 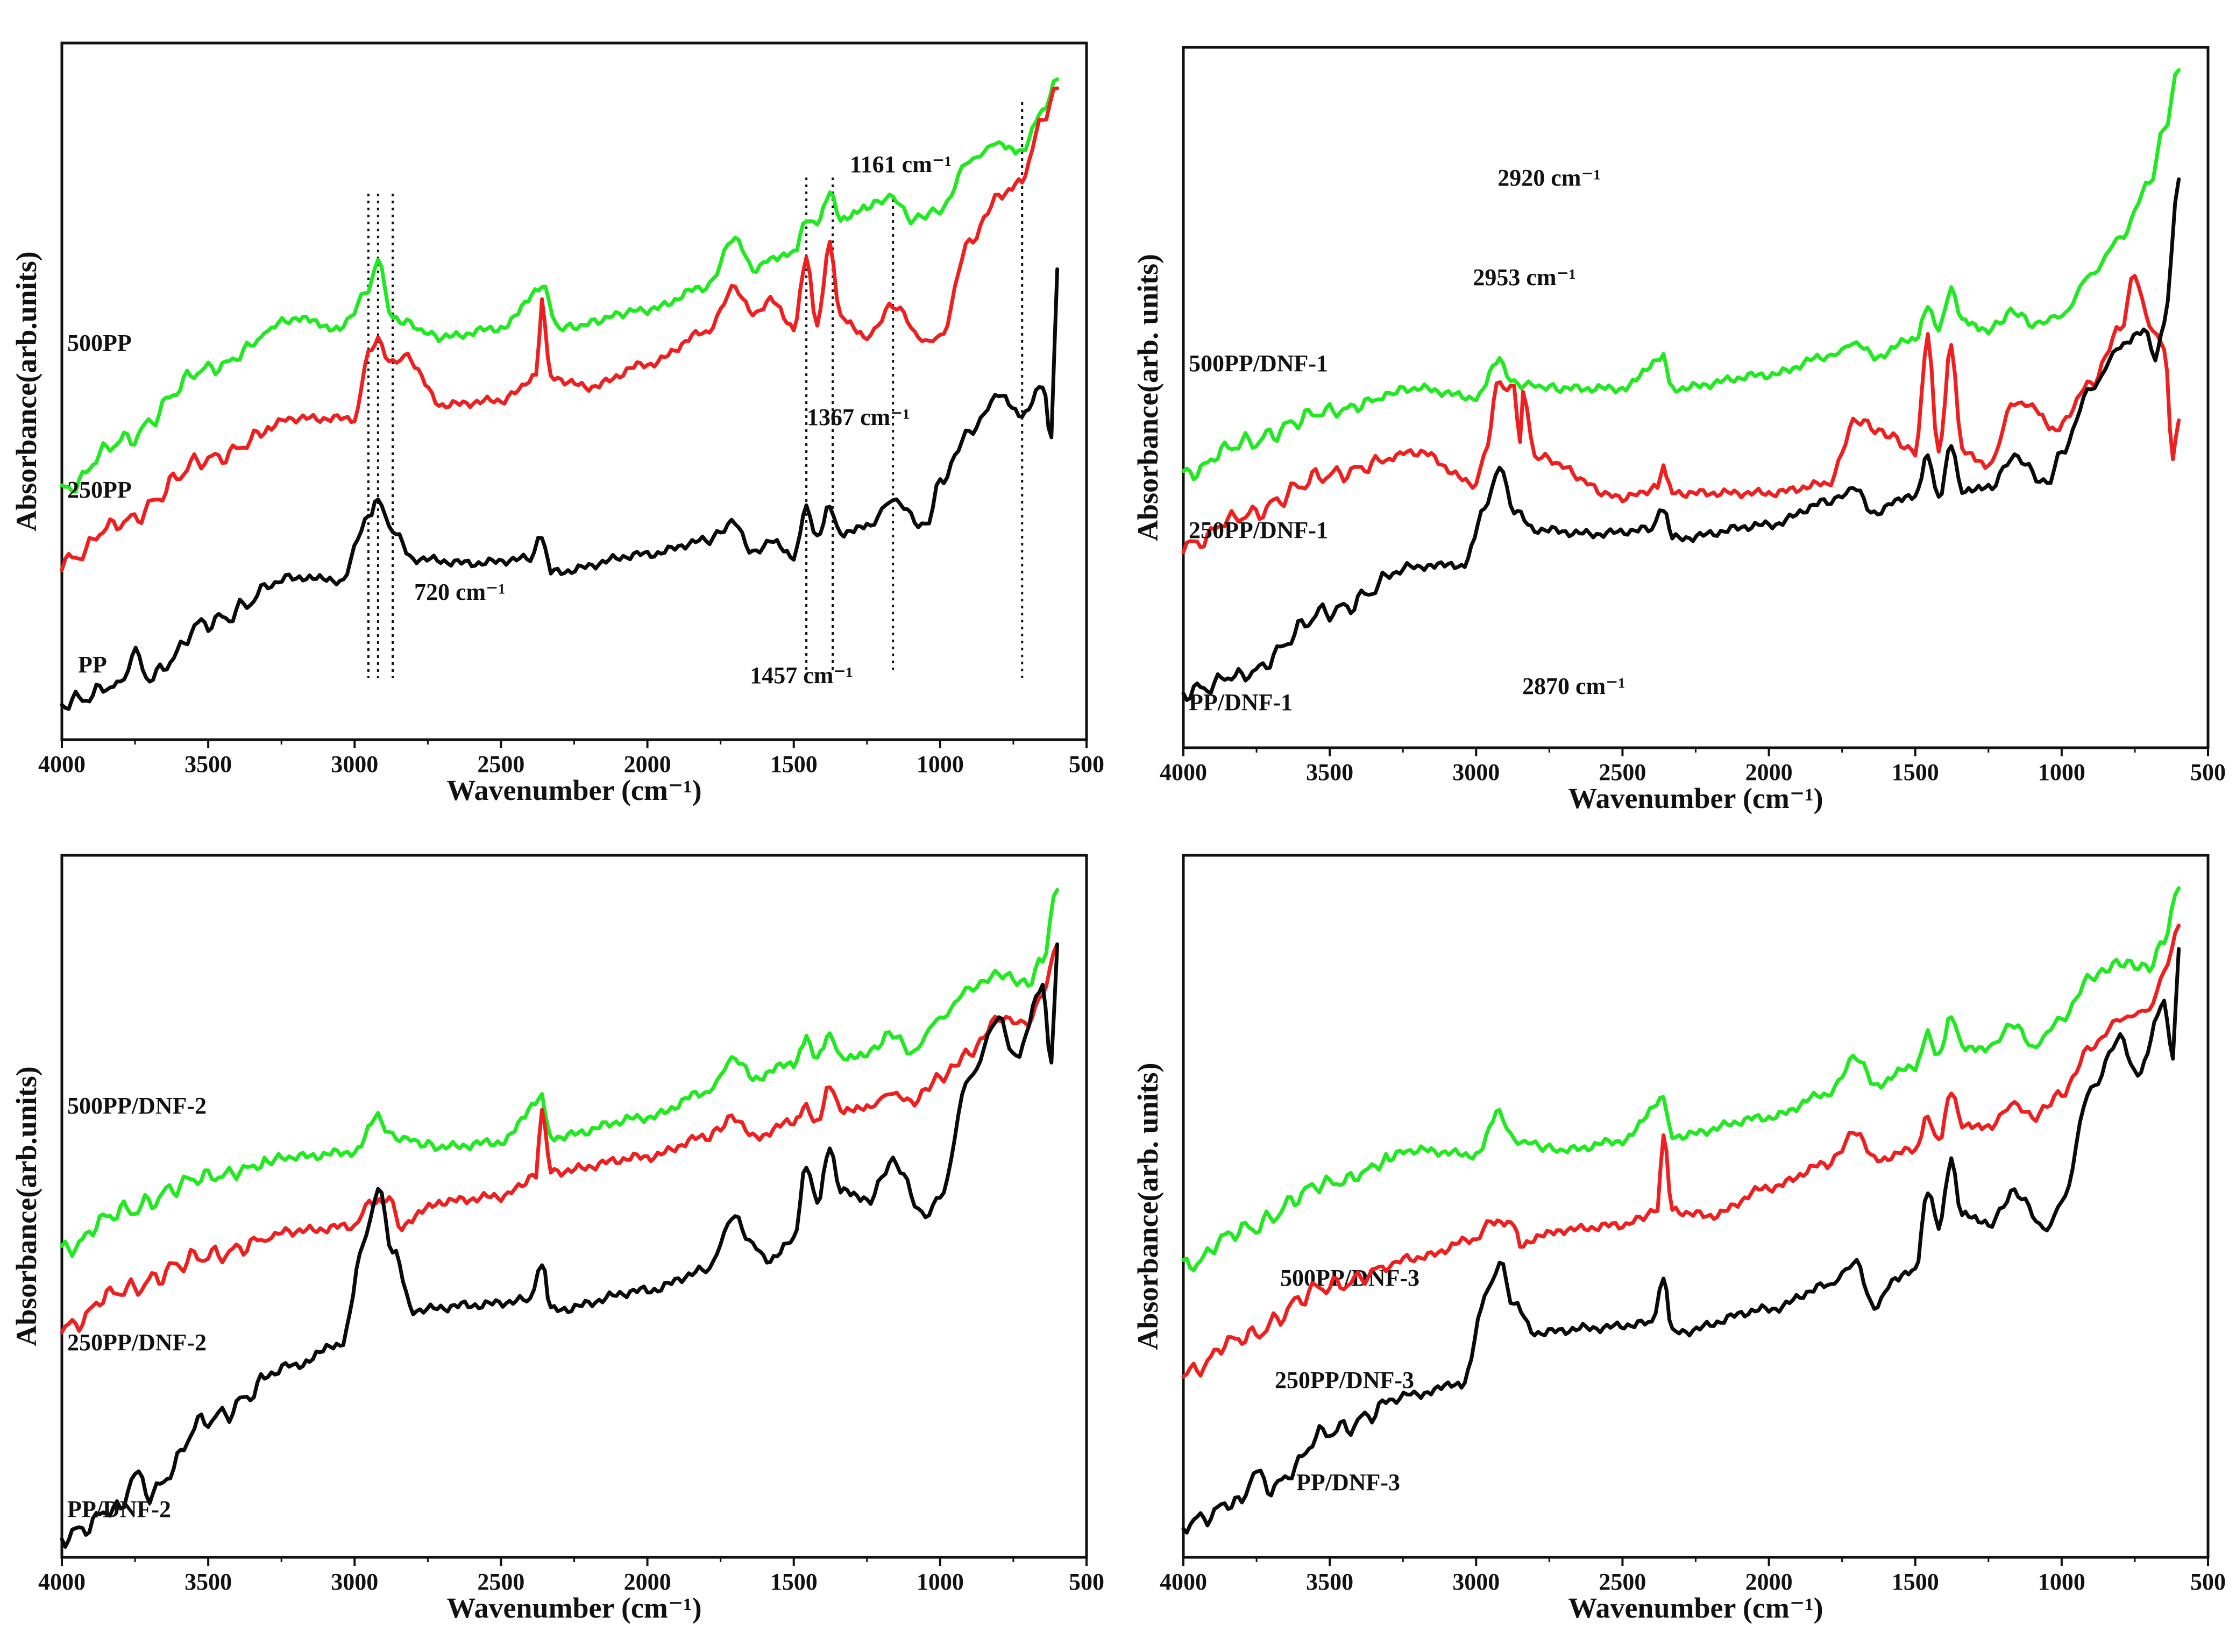 What do you see at coordinates (1573, 686) in the screenshot?
I see `peak-annotation: 2870 cm⁻¹` at bounding box center [1573, 686].